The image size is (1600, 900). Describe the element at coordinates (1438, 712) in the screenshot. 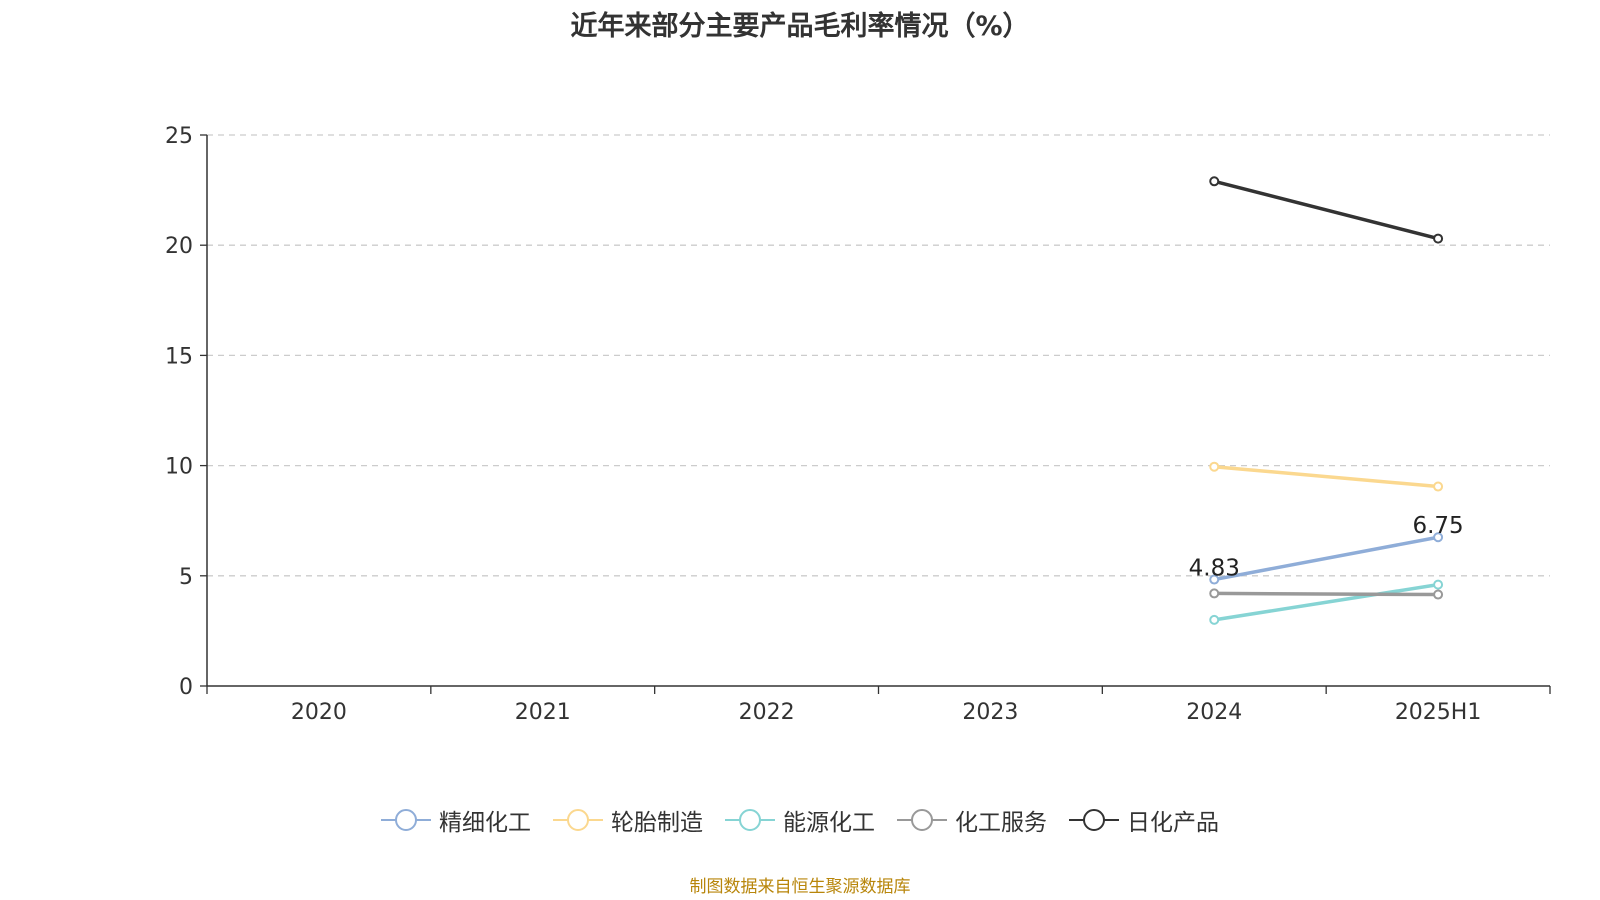

I see `x-tick-label: 2025H1` at that location.